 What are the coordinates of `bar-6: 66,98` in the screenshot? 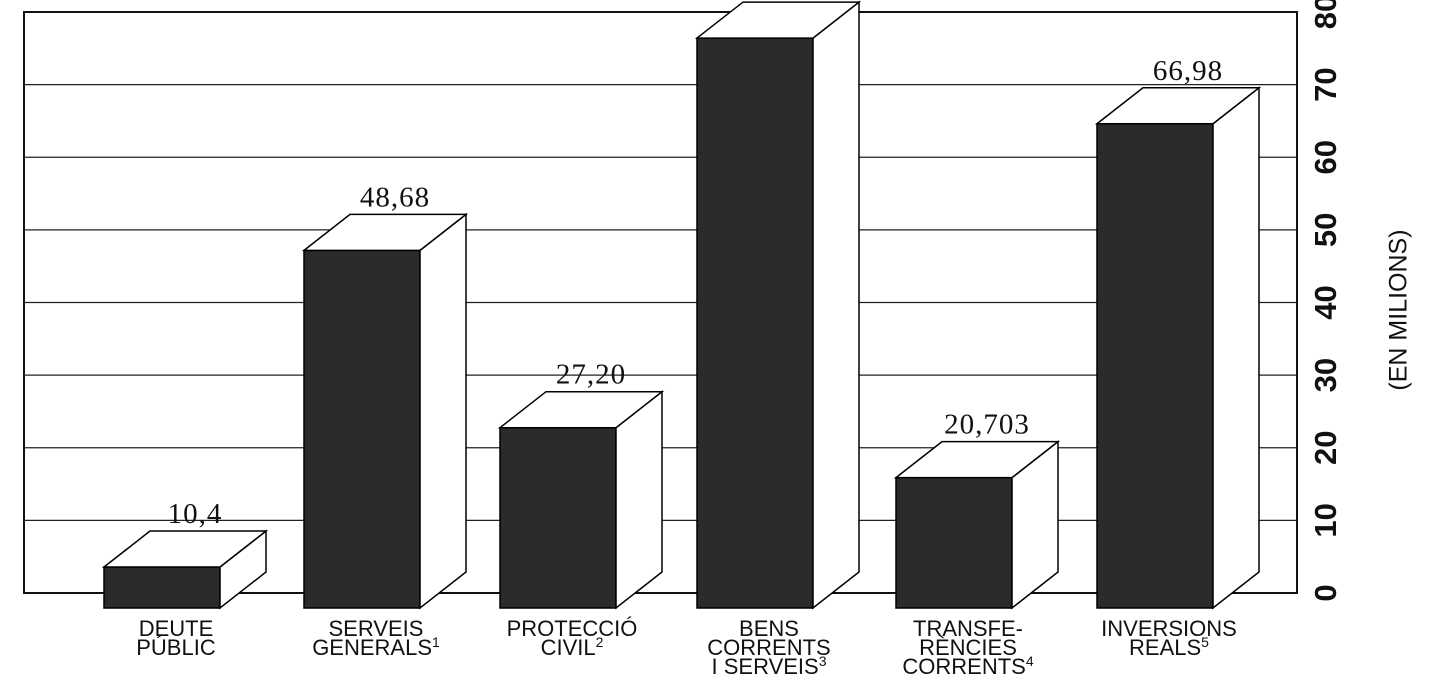 It's located at (1178, 332).